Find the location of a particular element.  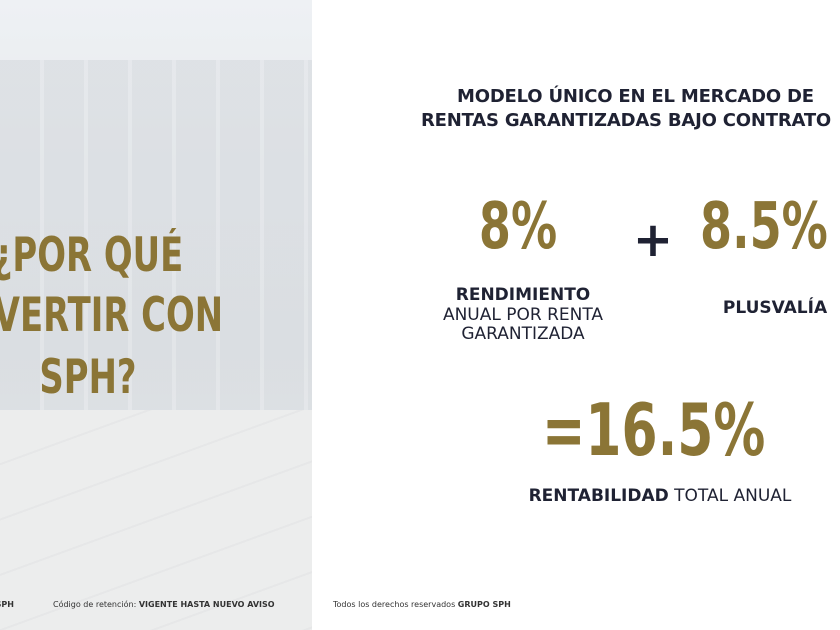

footer-text: Todos los derechos reservados is located at coordinates (394, 604).